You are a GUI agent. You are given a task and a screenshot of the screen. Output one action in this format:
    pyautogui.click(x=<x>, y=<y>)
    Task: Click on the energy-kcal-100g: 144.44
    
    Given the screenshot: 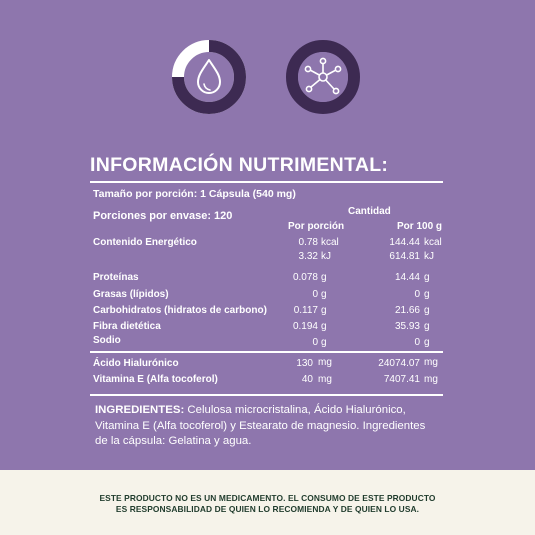 What is the action you would take?
    pyautogui.click(x=404, y=242)
    